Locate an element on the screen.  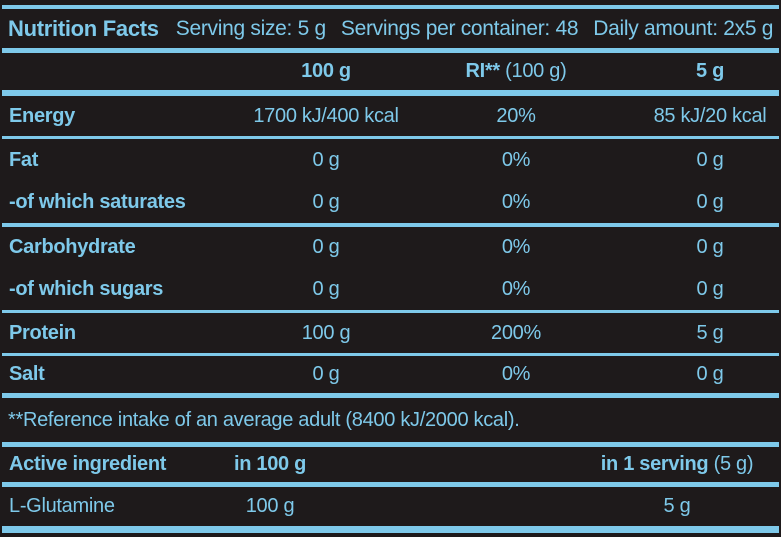
table-row-protein: Protein 100 g 200% 5 g is located at coordinates (390, 333).